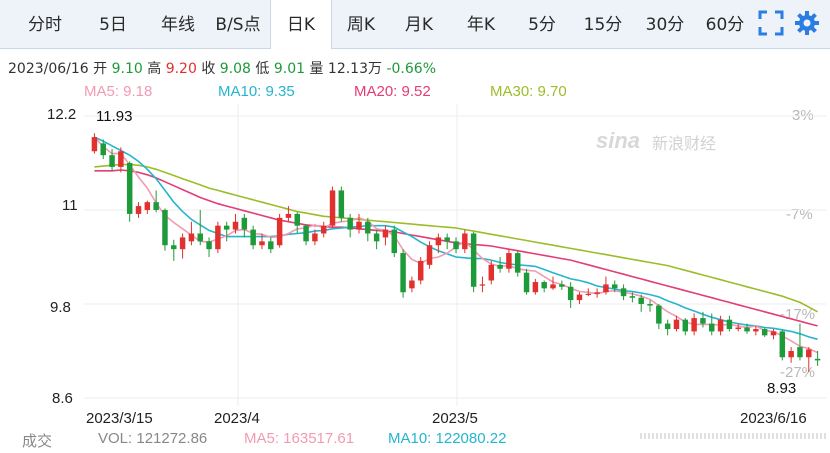 This screenshot has width=830, height=453. Describe the element at coordinates (114, 116) in the screenshot. I see `max-price-annotation: 11.93` at that location.